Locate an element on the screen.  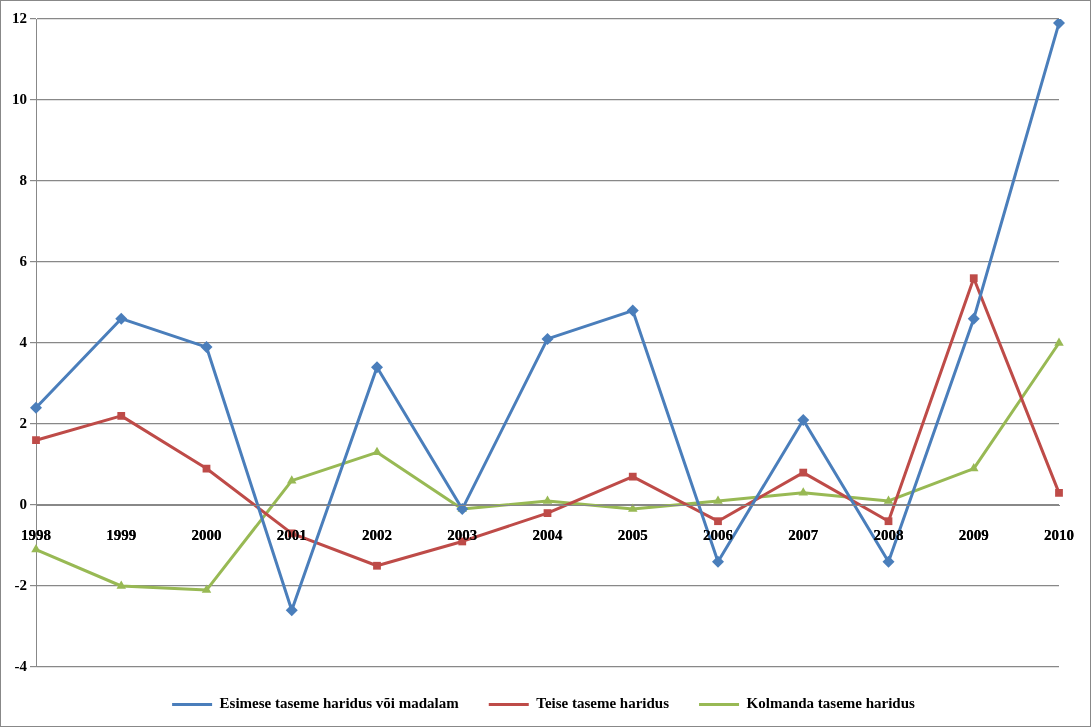
x-tick-label: 2003 is located at coordinates (462, 534).